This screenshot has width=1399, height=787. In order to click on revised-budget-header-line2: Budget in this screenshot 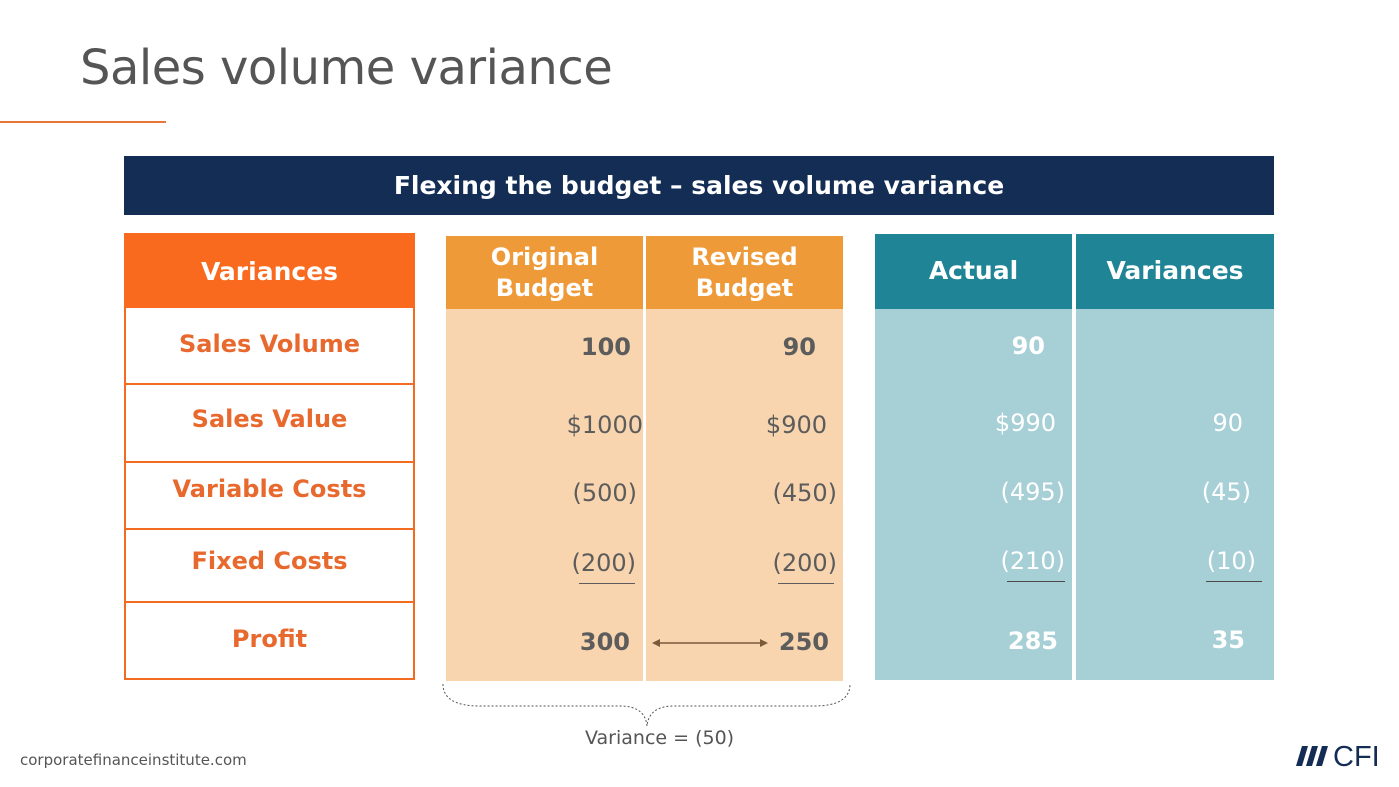, I will do `click(744, 288)`.